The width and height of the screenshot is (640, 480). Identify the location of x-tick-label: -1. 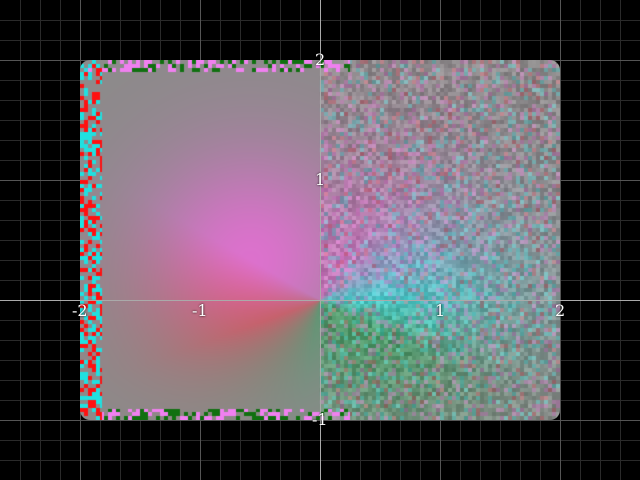
(200, 310).